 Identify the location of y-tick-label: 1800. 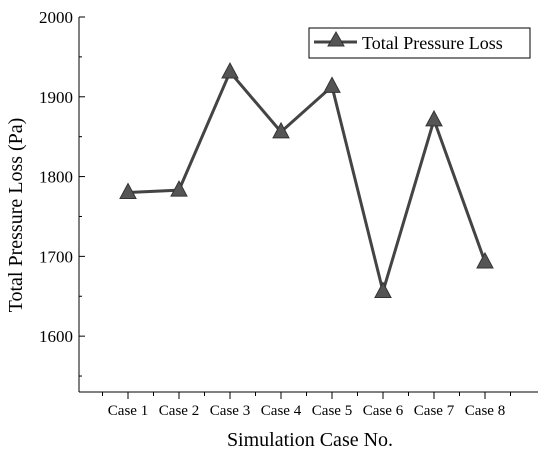
(56, 177).